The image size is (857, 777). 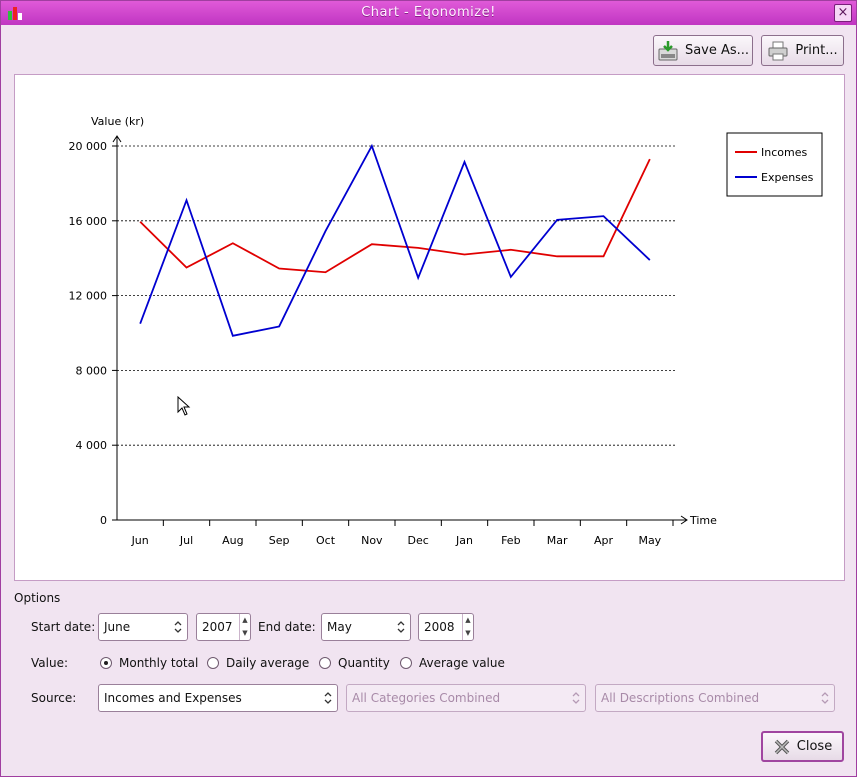 What do you see at coordinates (604, 540) in the screenshot?
I see `x-tick-label: Apr` at bounding box center [604, 540].